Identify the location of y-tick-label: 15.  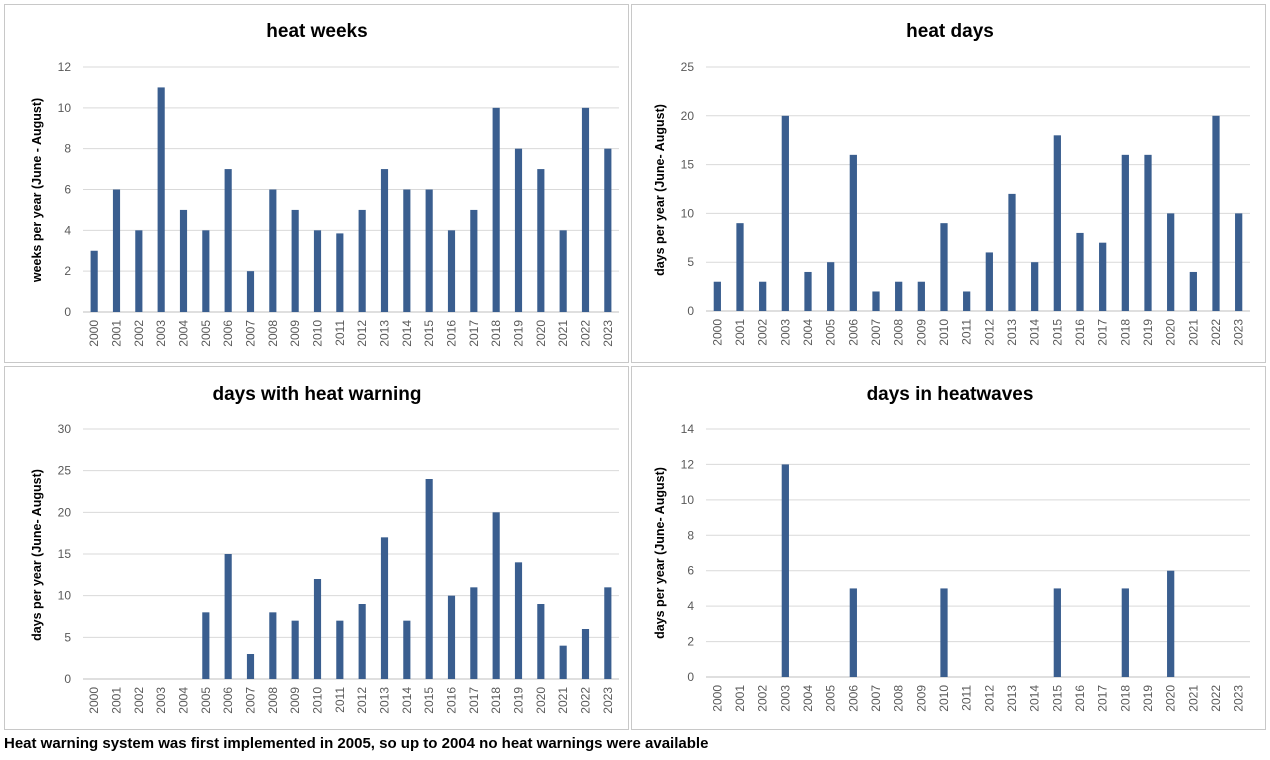
(65, 554).